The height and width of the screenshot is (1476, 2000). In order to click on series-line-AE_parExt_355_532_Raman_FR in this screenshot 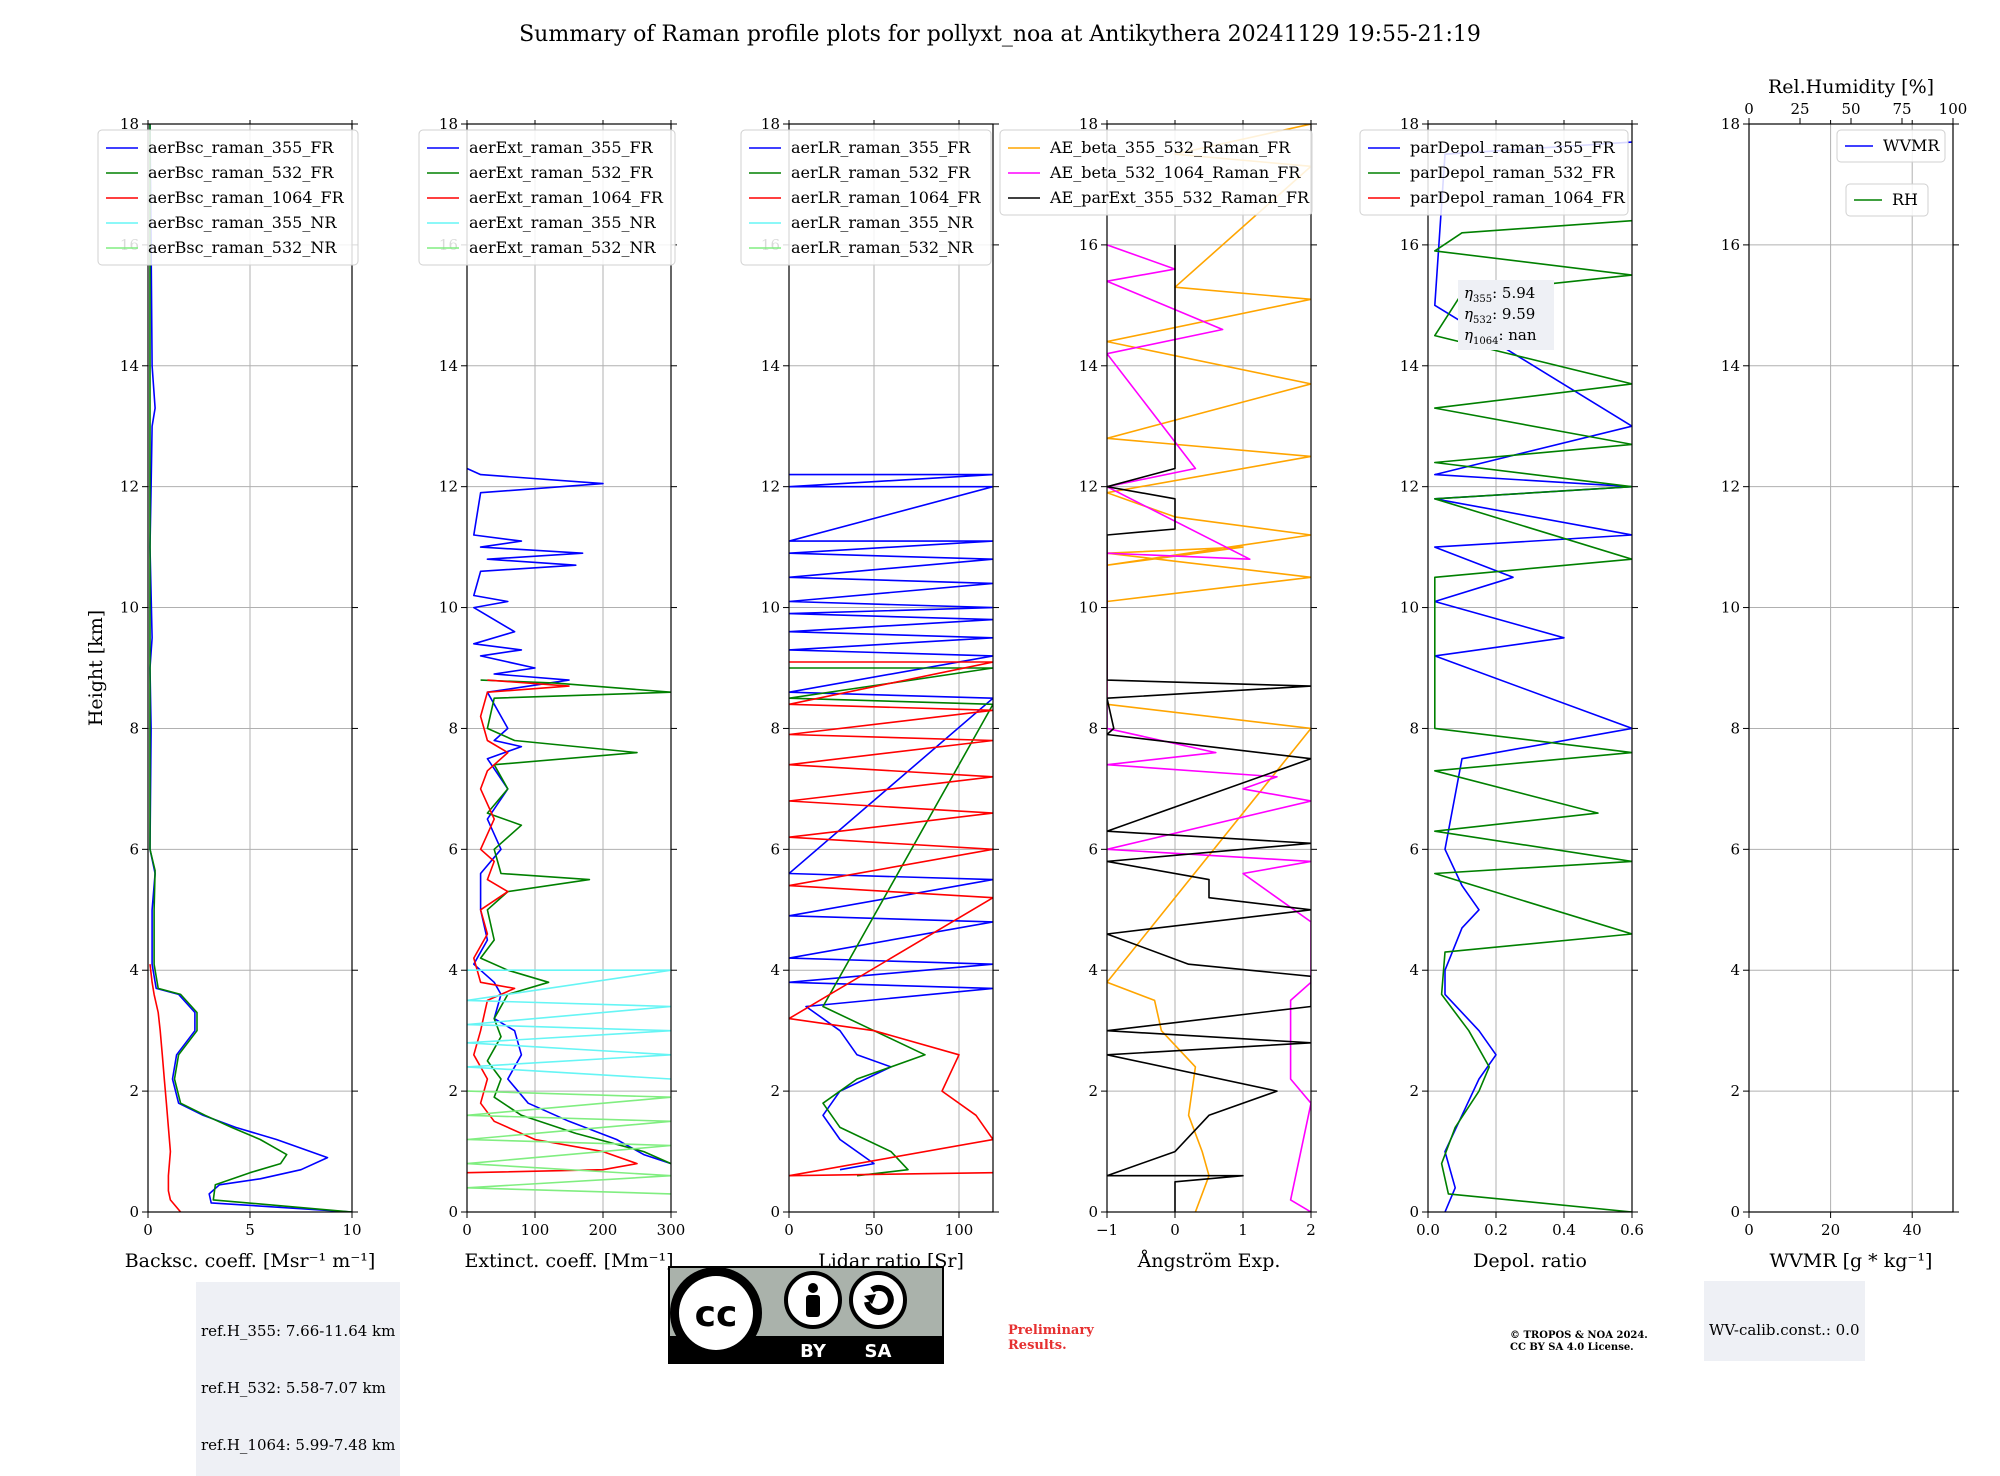, I will do `click(1209, 728)`.